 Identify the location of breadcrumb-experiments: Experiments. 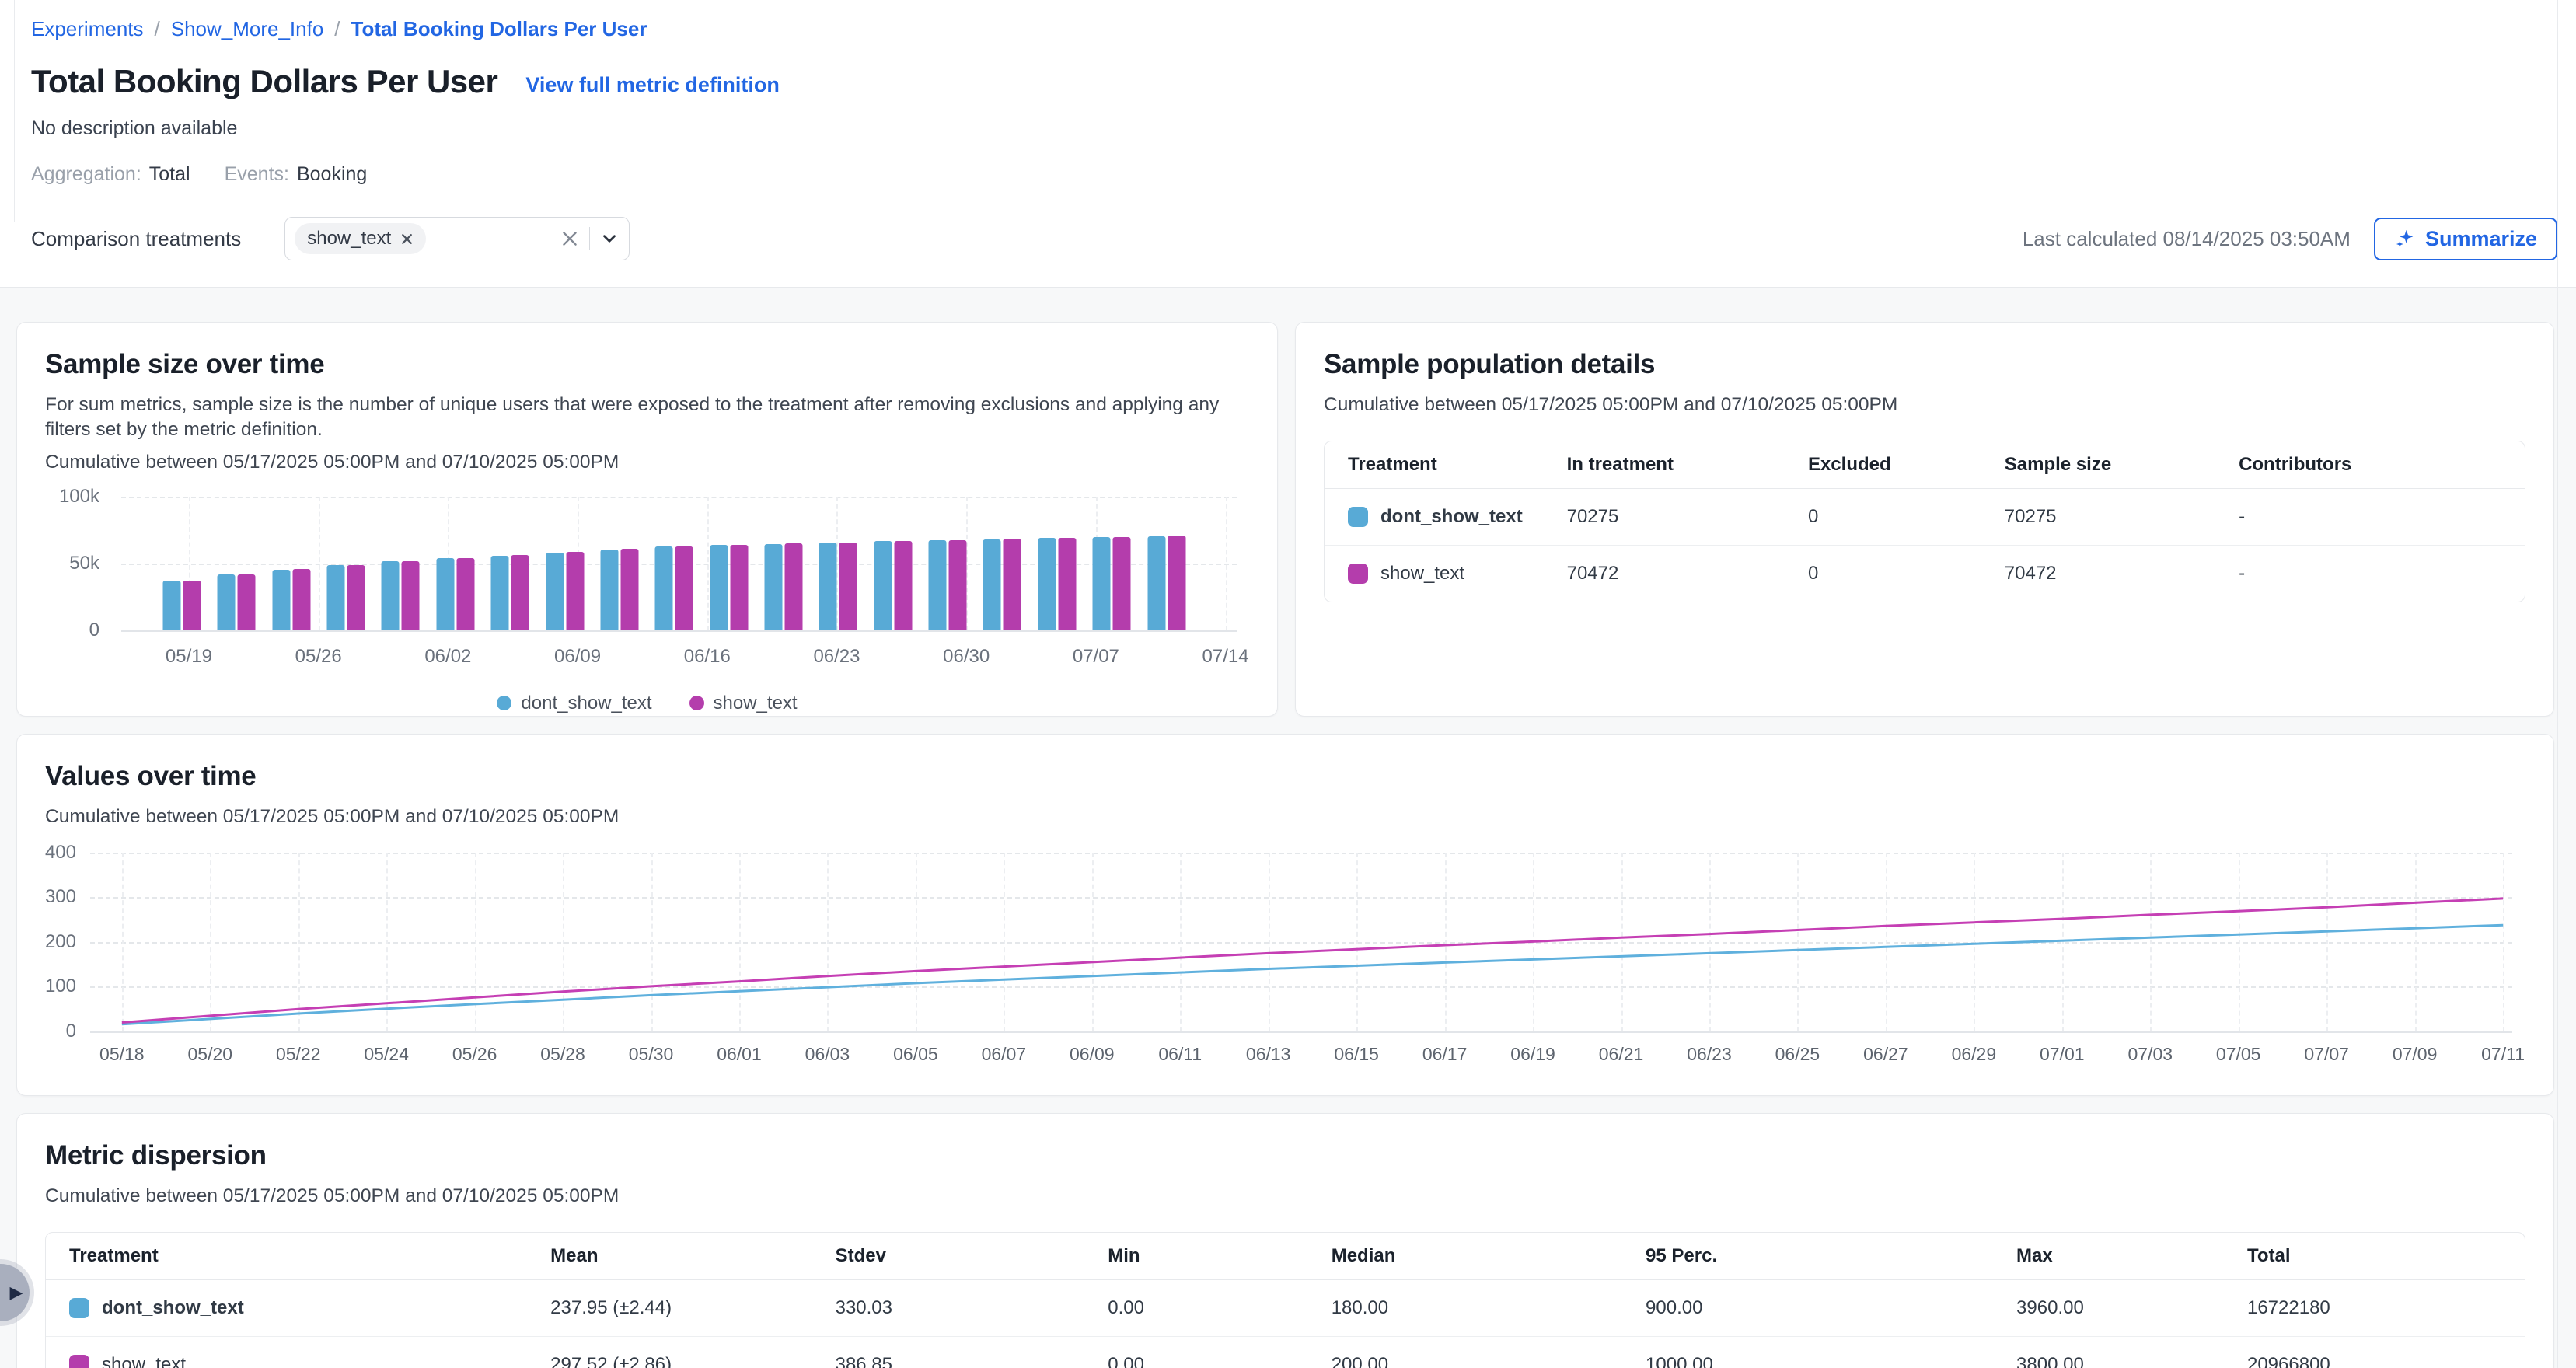
(88, 28).